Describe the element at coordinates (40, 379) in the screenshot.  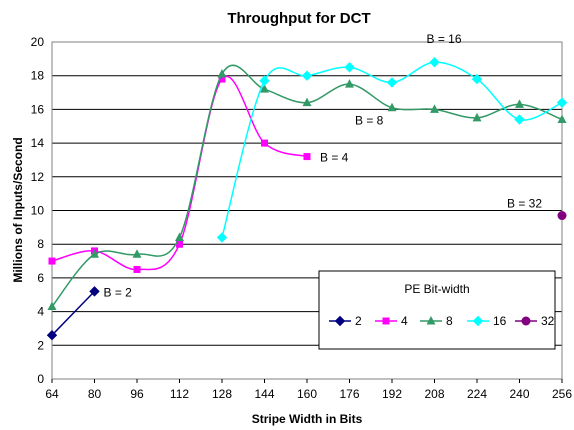
I see `y-tick-label: 0` at that location.